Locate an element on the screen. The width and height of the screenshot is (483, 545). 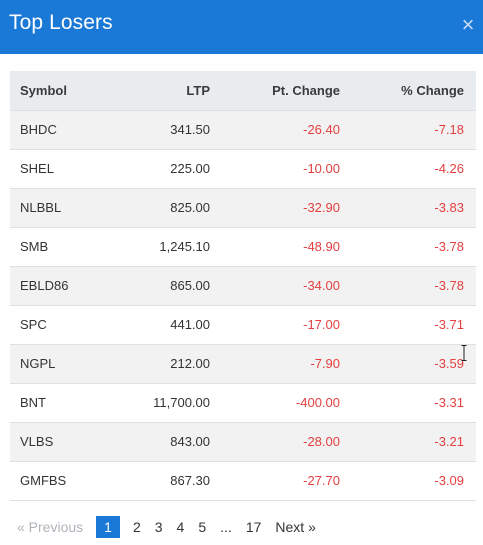
cell-symbol: BNT is located at coordinates (33, 402).